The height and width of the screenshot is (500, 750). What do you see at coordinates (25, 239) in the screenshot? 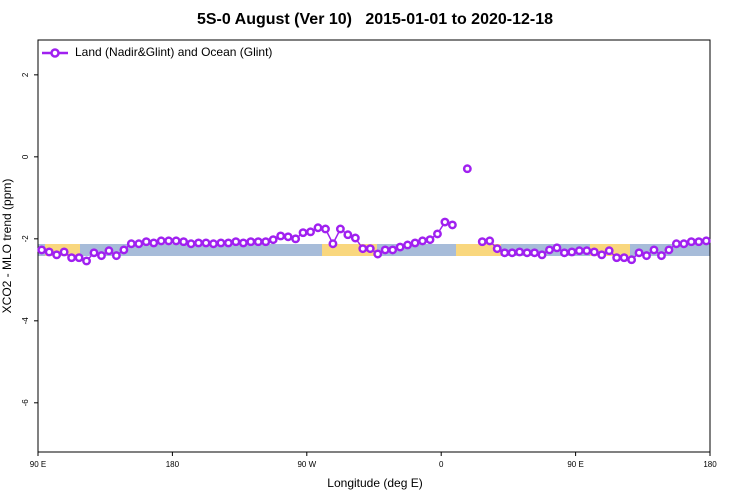
I see `y-tick-label: -2` at bounding box center [25, 239].